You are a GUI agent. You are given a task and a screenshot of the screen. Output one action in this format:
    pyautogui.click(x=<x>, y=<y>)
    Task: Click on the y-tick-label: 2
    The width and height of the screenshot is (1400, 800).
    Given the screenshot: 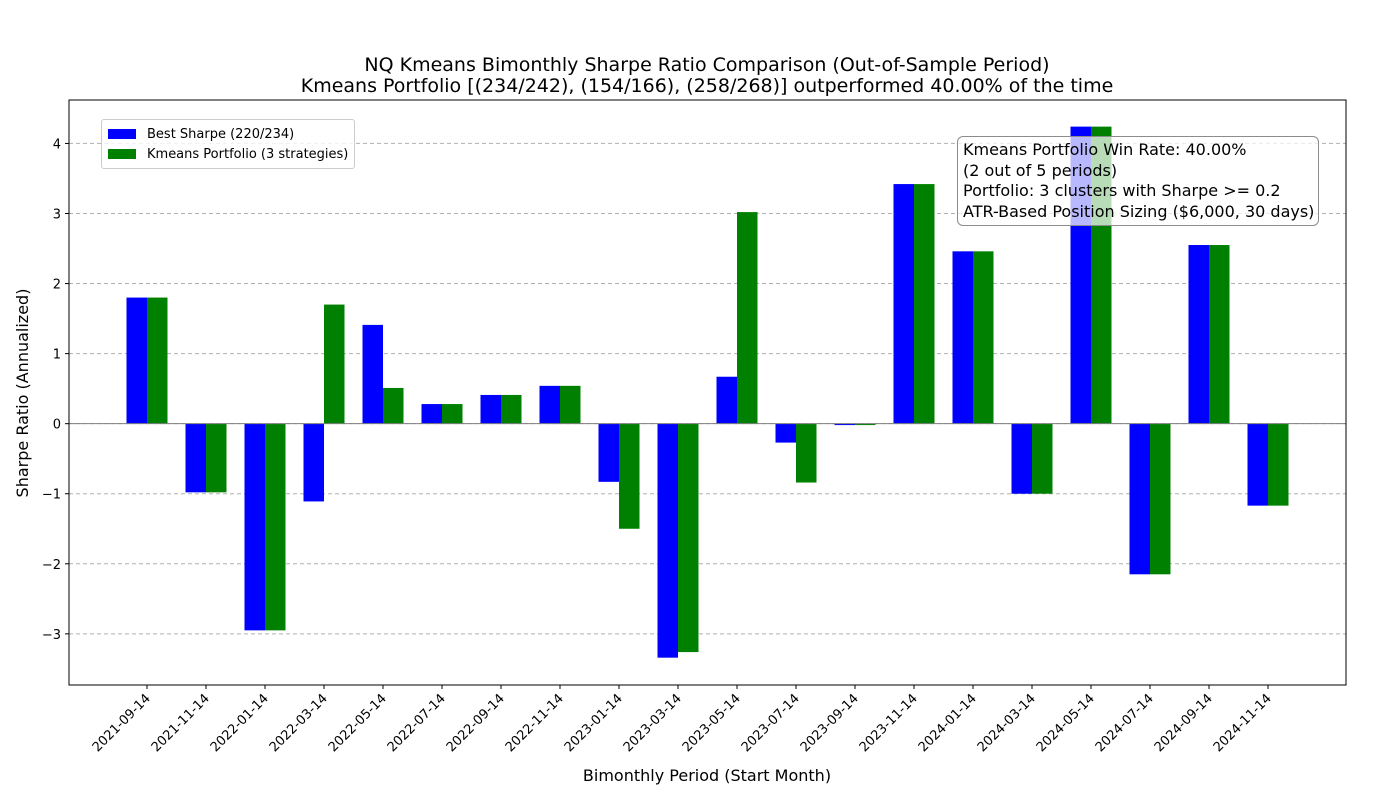 What is the action you would take?
    pyautogui.click(x=57, y=285)
    